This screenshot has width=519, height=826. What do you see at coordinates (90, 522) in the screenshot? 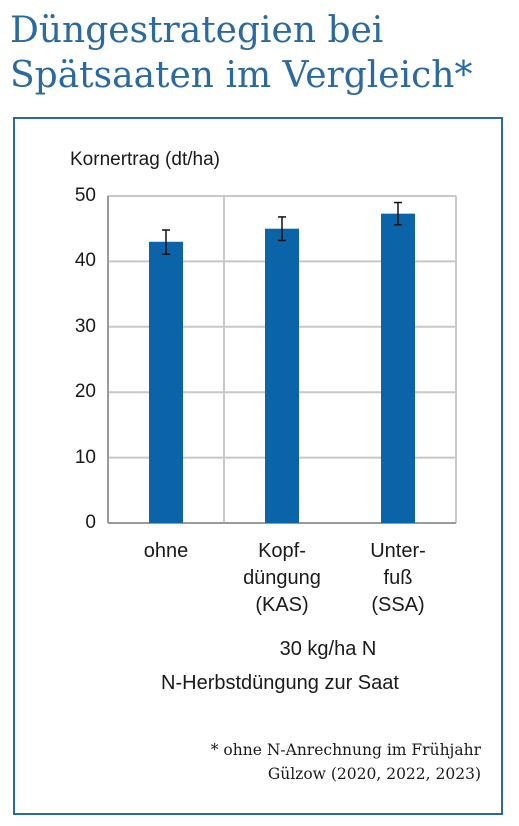
I see `y-tick-label: 0` at bounding box center [90, 522].